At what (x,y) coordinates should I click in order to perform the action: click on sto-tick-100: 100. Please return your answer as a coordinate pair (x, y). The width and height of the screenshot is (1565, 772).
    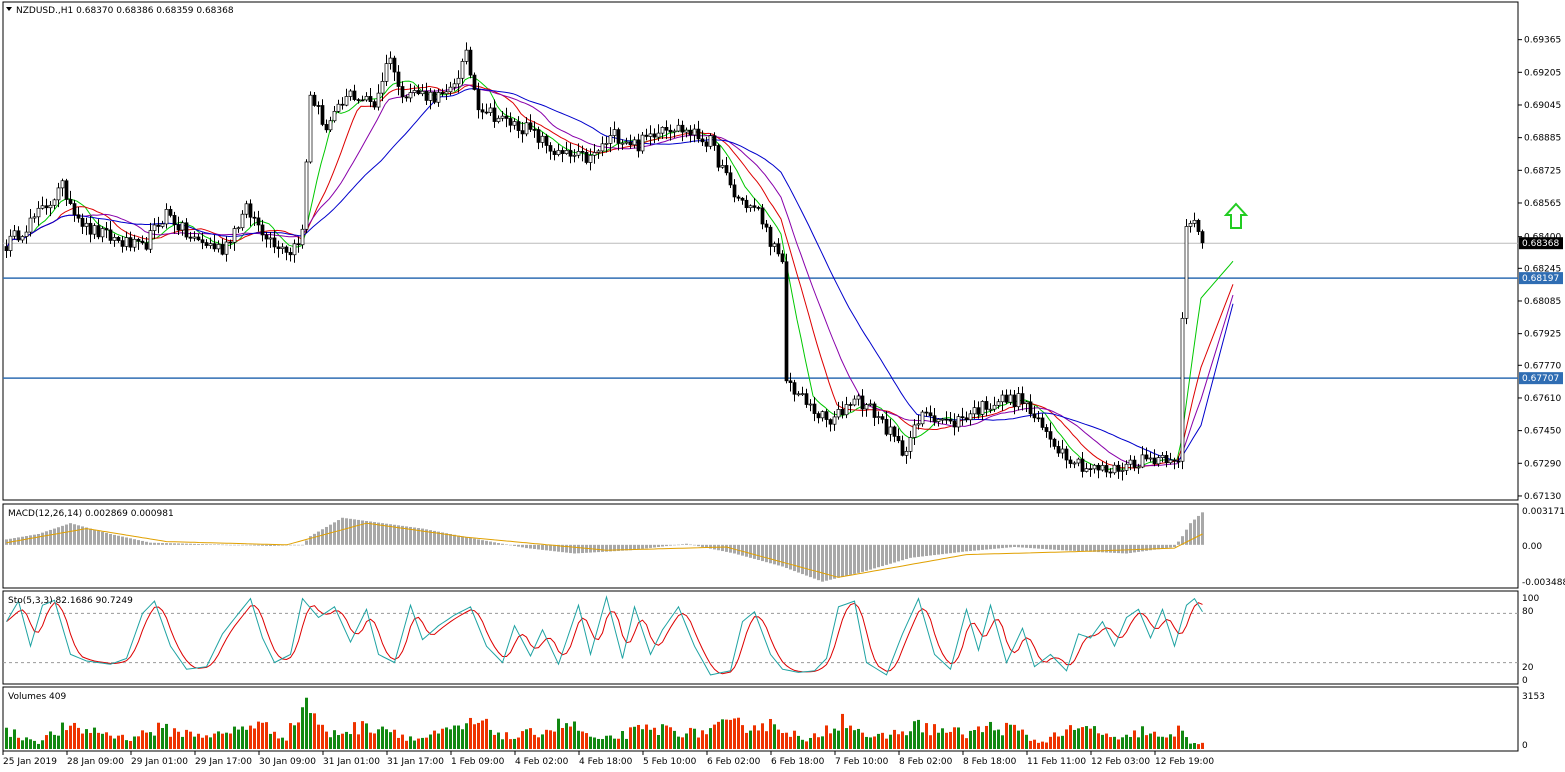
    Looking at the image, I should click on (1530, 599).